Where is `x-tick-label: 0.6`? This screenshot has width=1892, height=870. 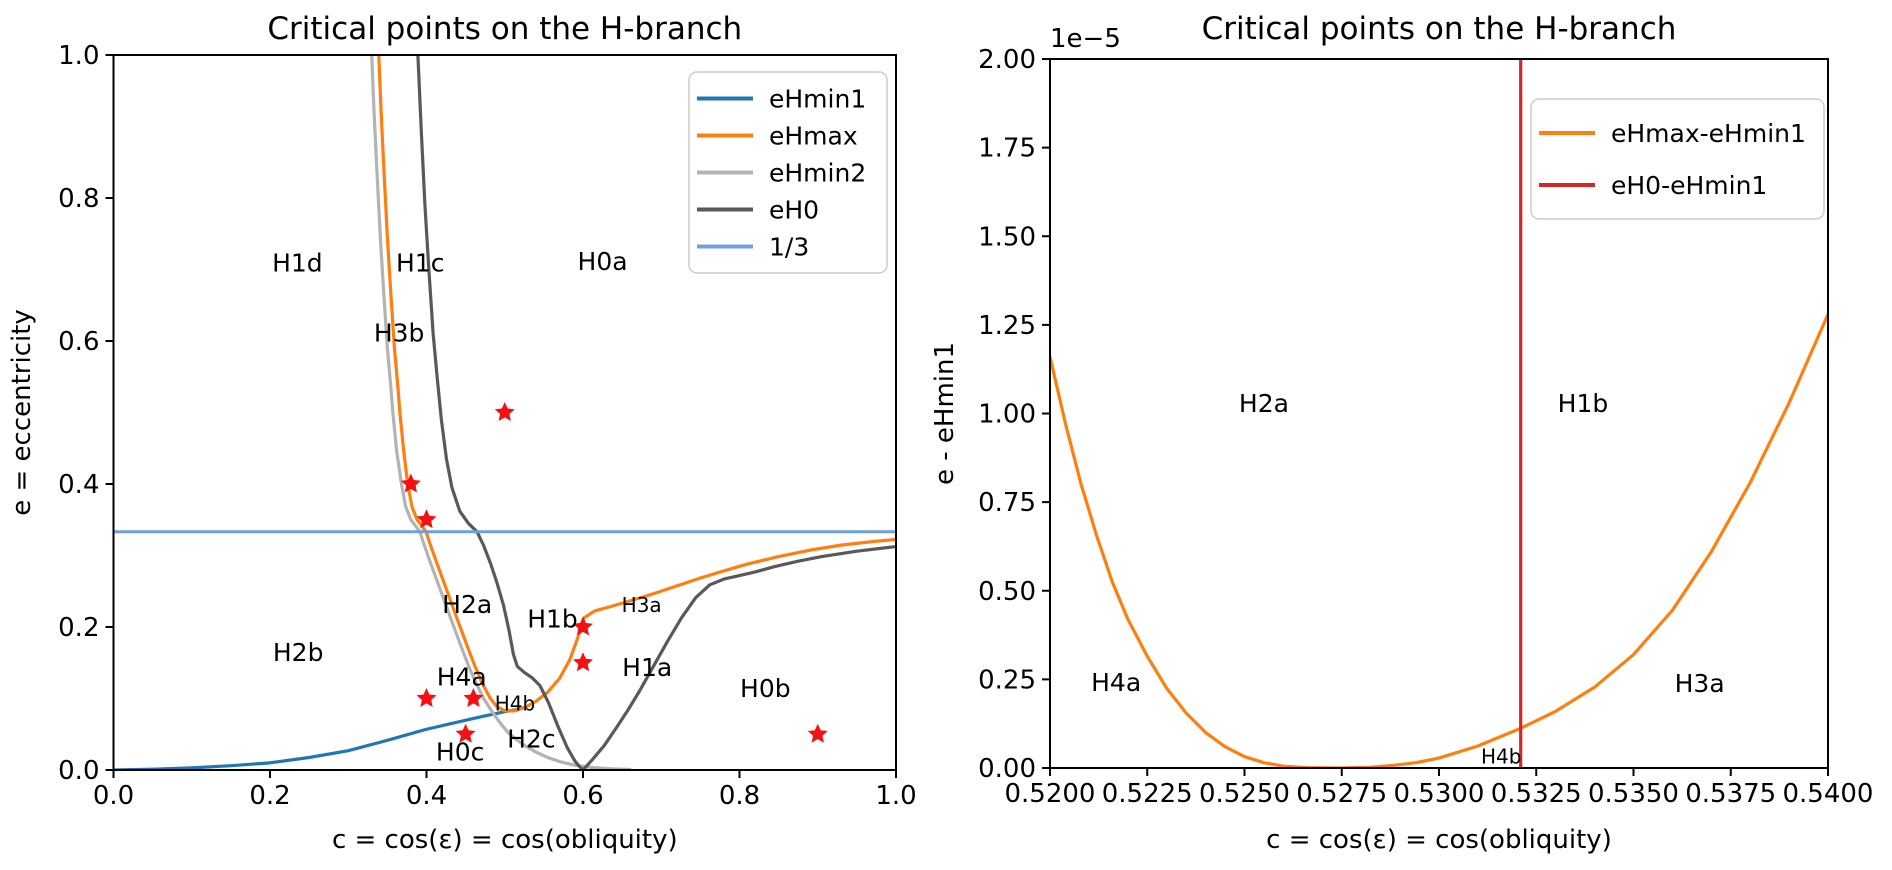 x-tick-label: 0.6 is located at coordinates (582, 796).